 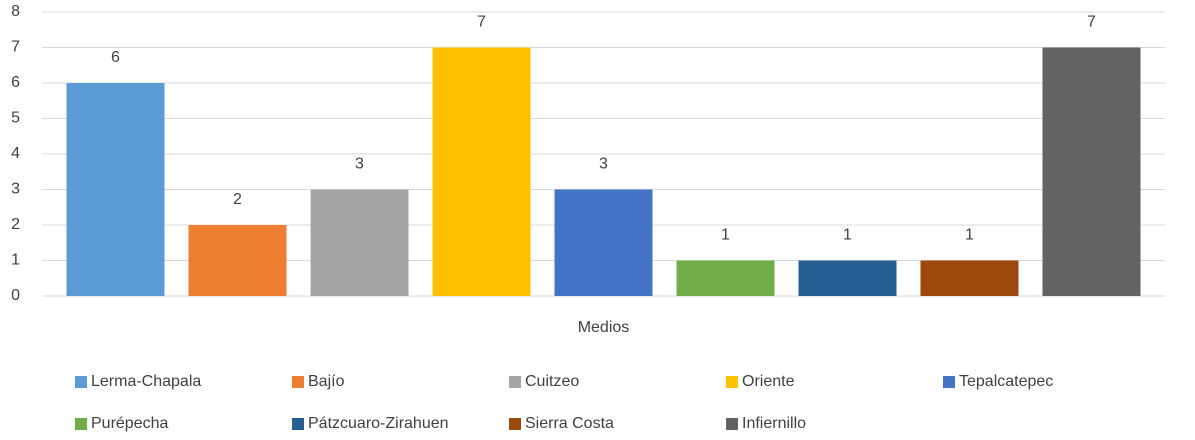 What do you see at coordinates (552, 381) in the screenshot?
I see `legend-label: Cuitzeo` at bounding box center [552, 381].